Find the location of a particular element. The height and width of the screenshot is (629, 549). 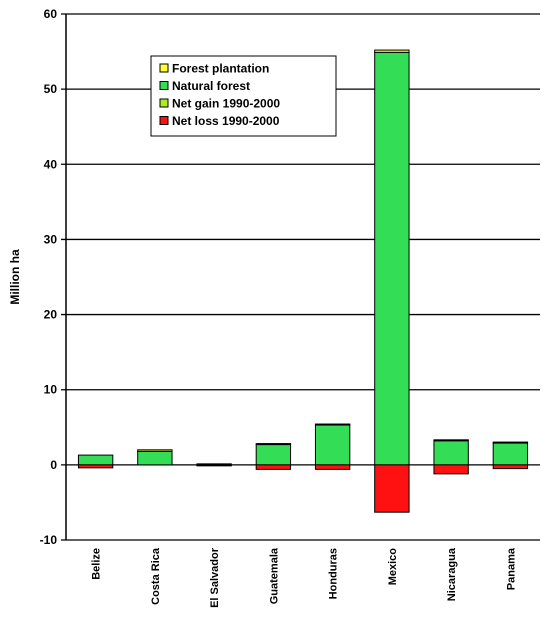

y-tick-label: -10 is located at coordinates (49, 540).